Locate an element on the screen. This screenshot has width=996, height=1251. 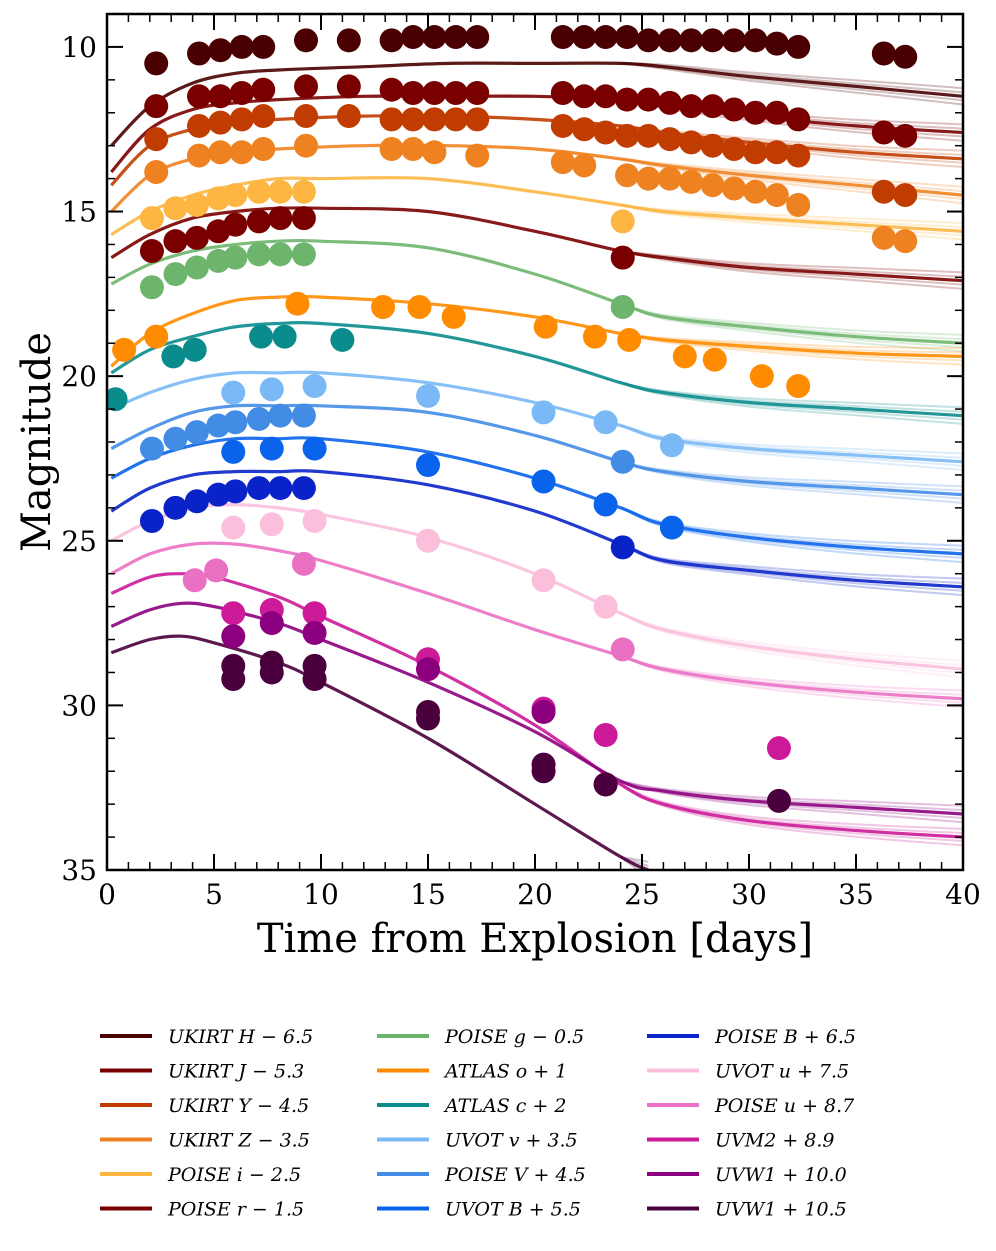
legend-label: POISE B + 6.5 is located at coordinates (785, 1037).